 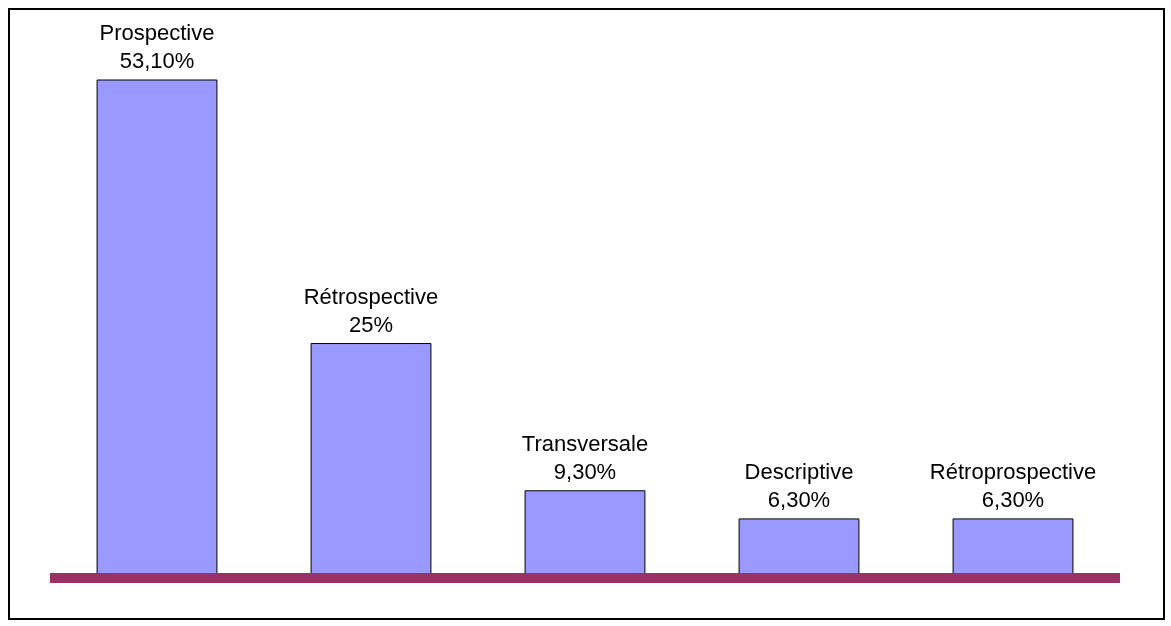 What do you see at coordinates (585, 471) in the screenshot?
I see `data-label: 9,30%` at bounding box center [585, 471].